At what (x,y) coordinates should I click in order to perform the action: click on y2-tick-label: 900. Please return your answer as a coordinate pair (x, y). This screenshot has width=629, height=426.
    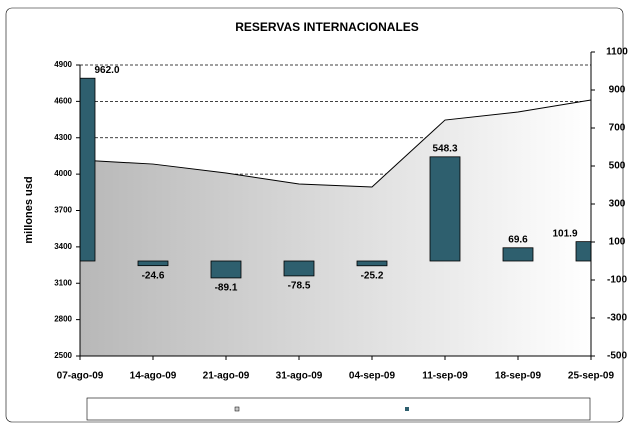
    Looking at the image, I should click on (617, 90).